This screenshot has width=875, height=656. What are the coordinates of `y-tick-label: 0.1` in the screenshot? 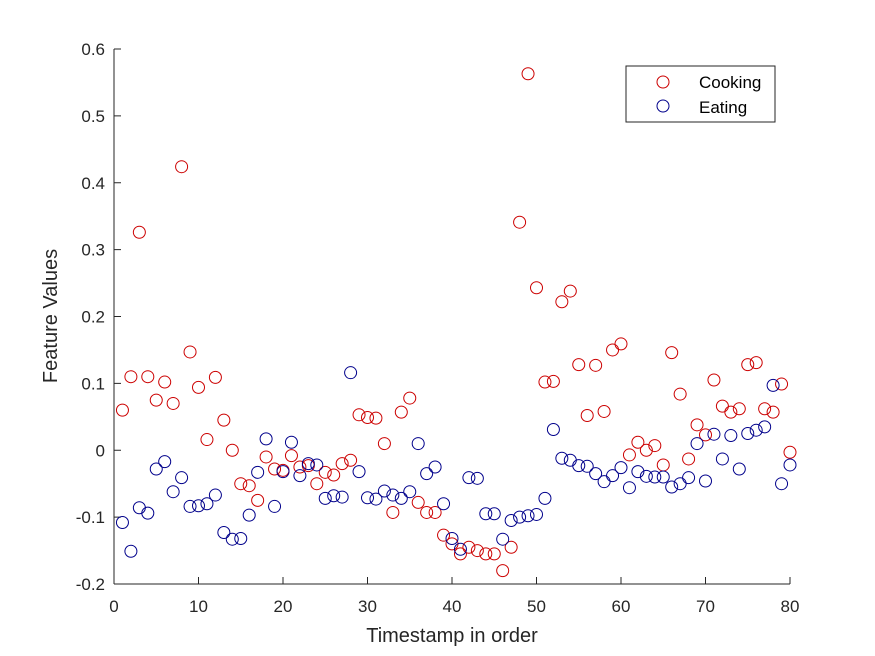 It's located at (93, 383).